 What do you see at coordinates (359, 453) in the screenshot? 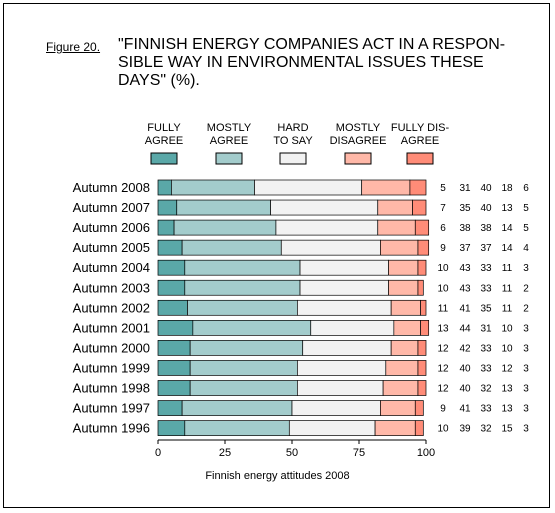
I see `x-tick-label: 75` at bounding box center [359, 453].